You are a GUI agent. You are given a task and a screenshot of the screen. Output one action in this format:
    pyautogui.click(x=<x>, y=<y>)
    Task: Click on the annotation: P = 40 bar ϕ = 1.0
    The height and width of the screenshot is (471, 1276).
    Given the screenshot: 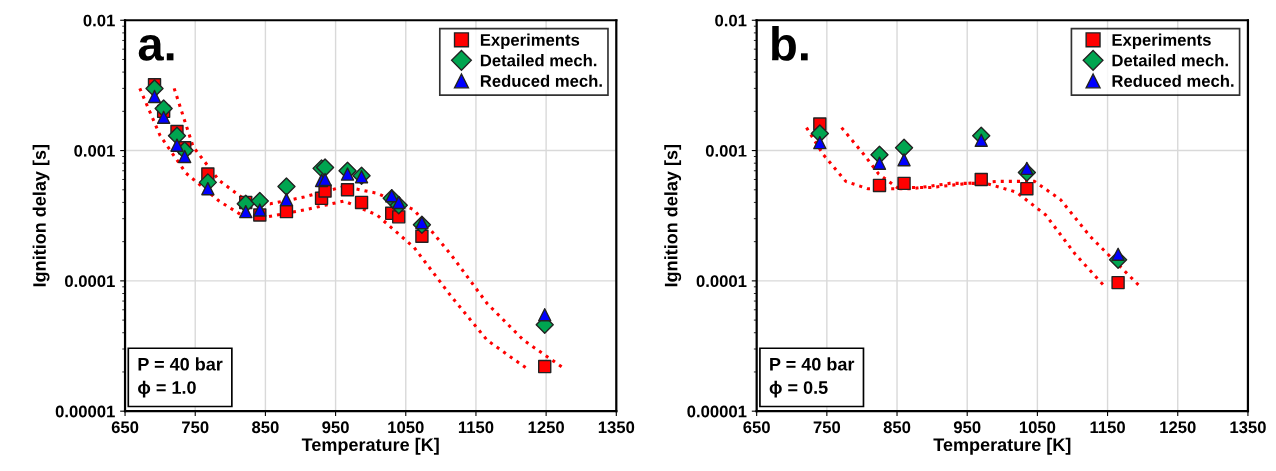 What is the action you would take?
    pyautogui.click(x=180, y=377)
    